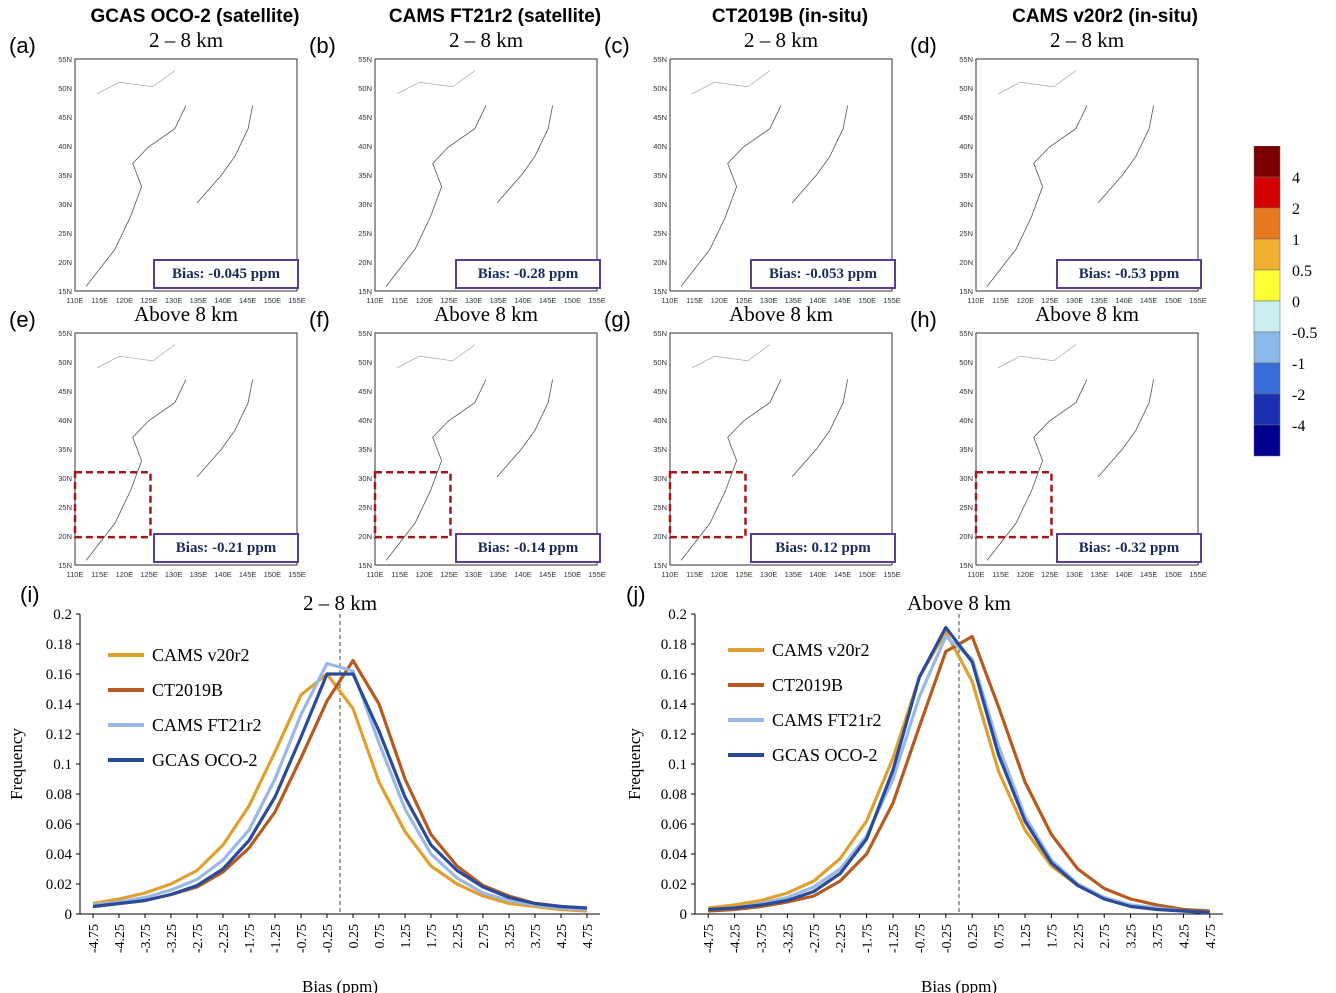 The width and height of the screenshot is (1336, 993). What do you see at coordinates (973, 936) in the screenshot?
I see `x-tick-label: 0.25` at bounding box center [973, 936].